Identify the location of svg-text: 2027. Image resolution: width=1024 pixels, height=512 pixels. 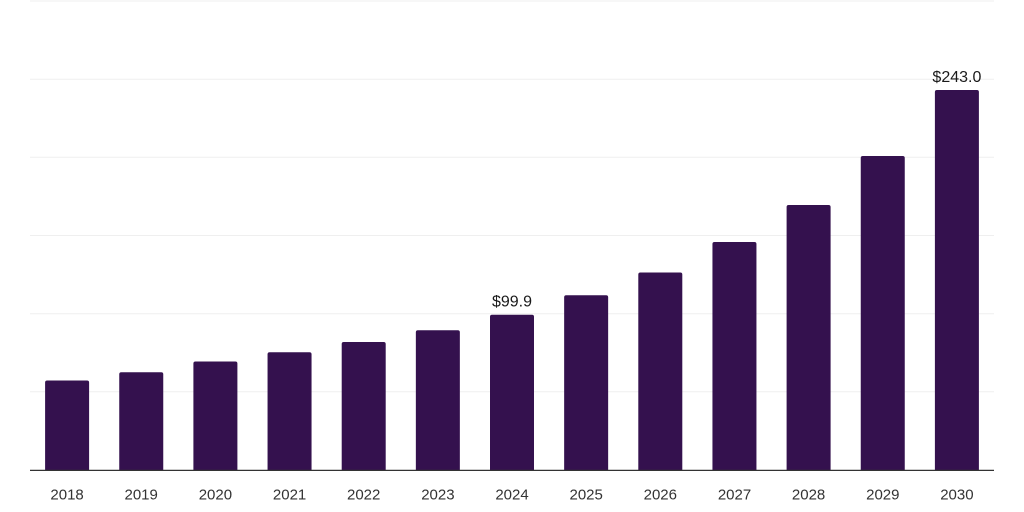
(734, 494).